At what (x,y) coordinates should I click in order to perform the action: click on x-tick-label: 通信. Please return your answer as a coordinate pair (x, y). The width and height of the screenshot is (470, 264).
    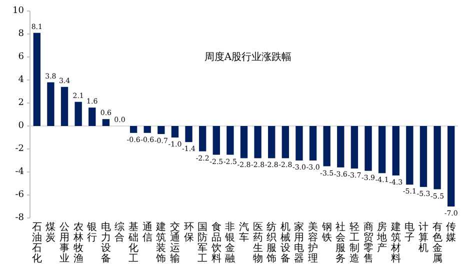
    Looking at the image, I should click on (147, 232).